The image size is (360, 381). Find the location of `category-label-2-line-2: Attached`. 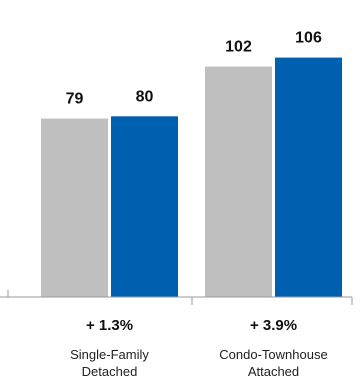

category-label-2-line-2: Attached is located at coordinates (273, 371).